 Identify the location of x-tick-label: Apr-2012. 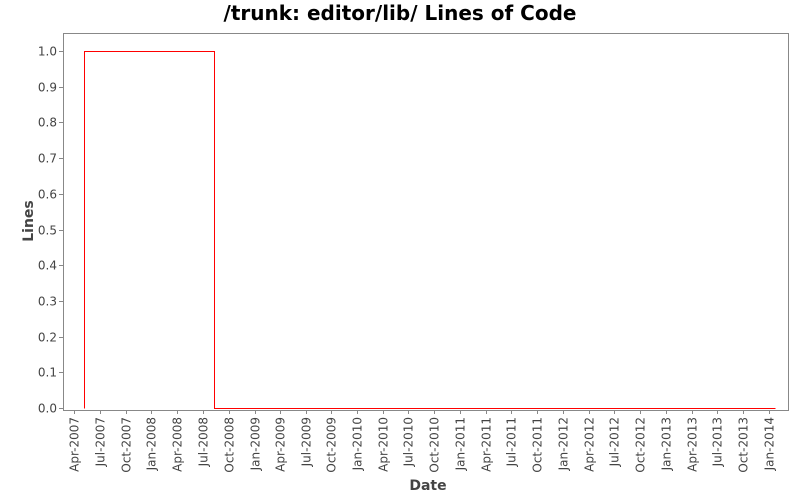
(590, 444).